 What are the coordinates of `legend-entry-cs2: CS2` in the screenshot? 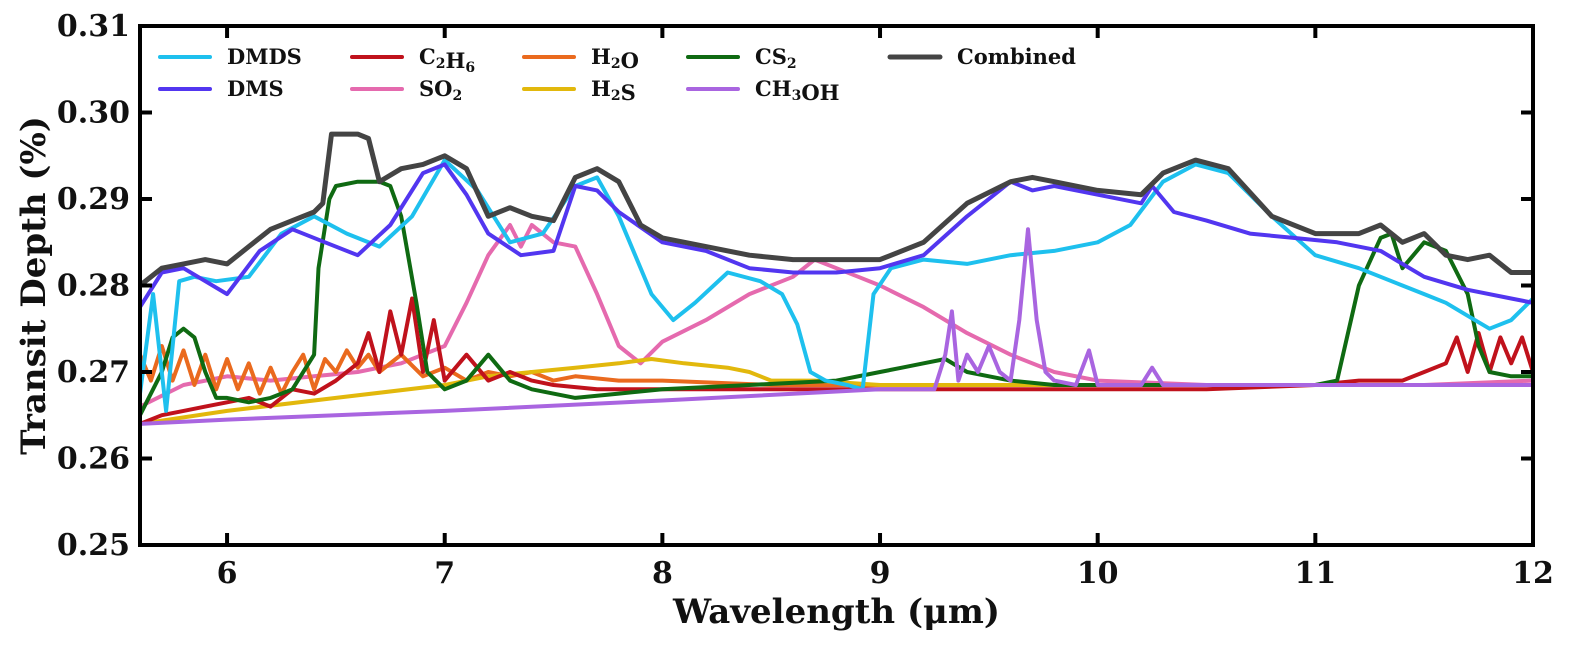 It's located at (741, 58).